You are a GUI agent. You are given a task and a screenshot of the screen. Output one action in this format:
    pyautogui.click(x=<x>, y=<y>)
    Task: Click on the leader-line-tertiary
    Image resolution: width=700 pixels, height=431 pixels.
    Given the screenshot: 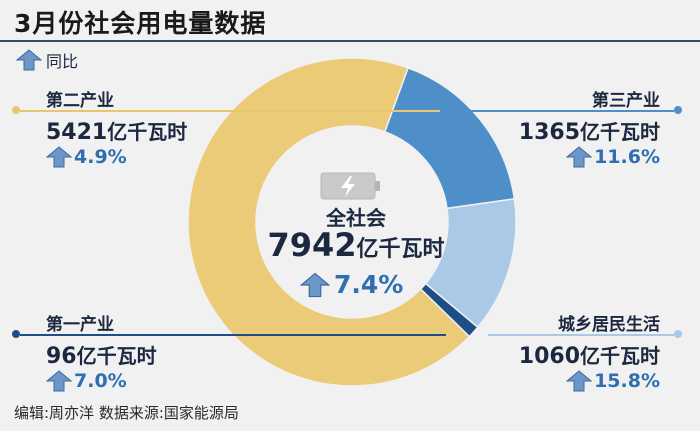 What is the action you would take?
    pyautogui.click(x=557, y=111)
    